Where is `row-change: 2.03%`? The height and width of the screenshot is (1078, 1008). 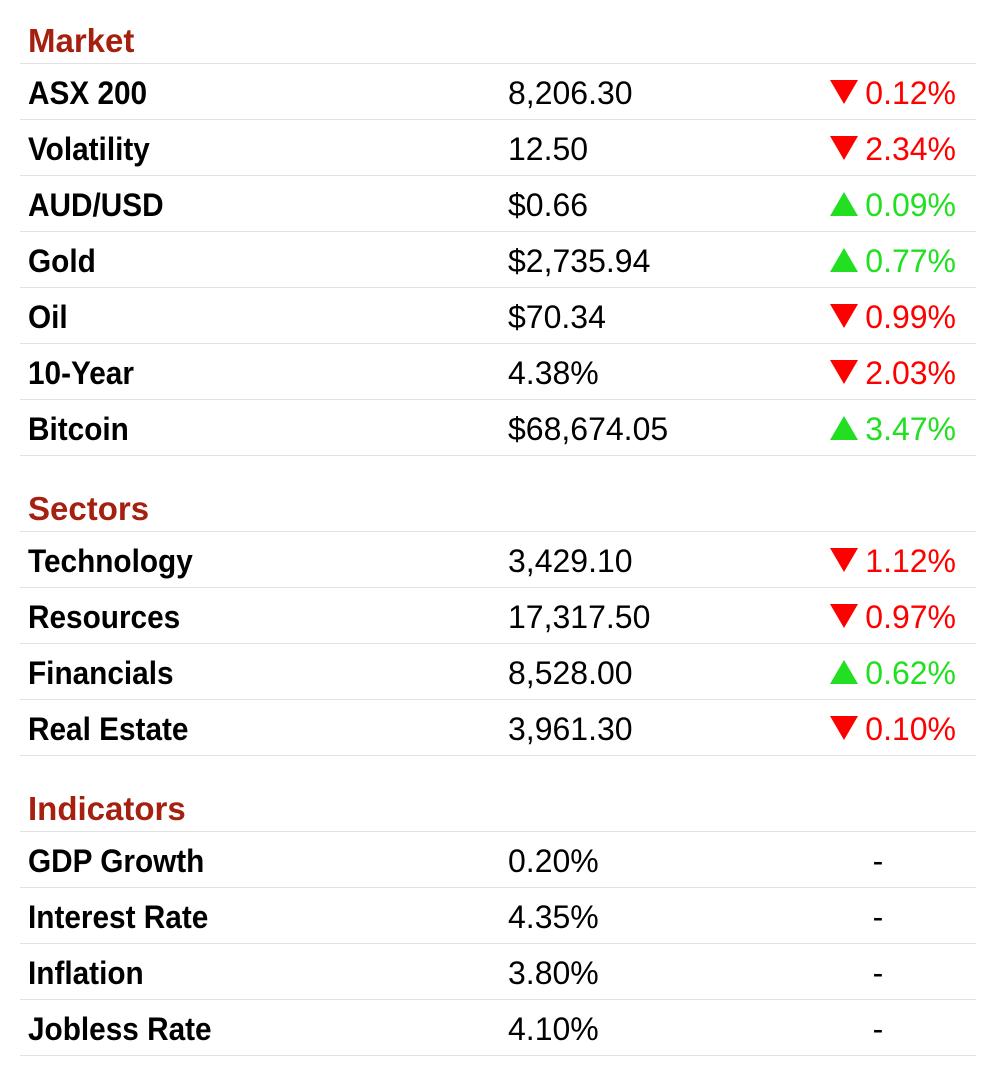
row-change: 2.03% is located at coordinates (892, 371).